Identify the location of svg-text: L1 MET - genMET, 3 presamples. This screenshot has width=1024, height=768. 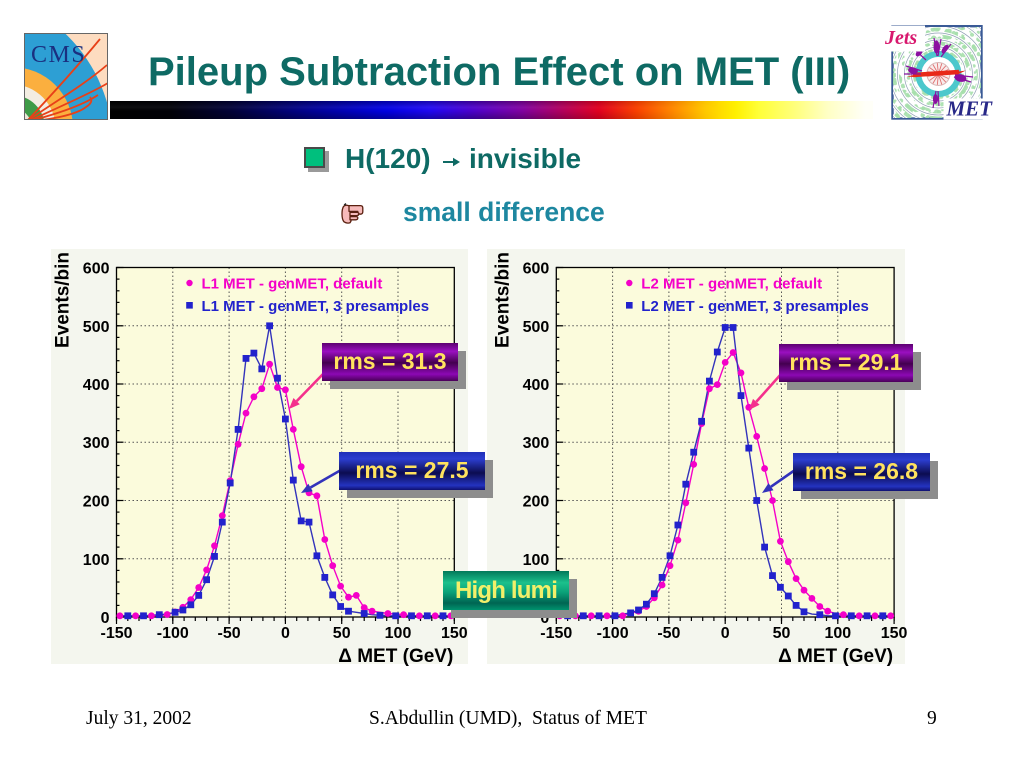
(316, 306).